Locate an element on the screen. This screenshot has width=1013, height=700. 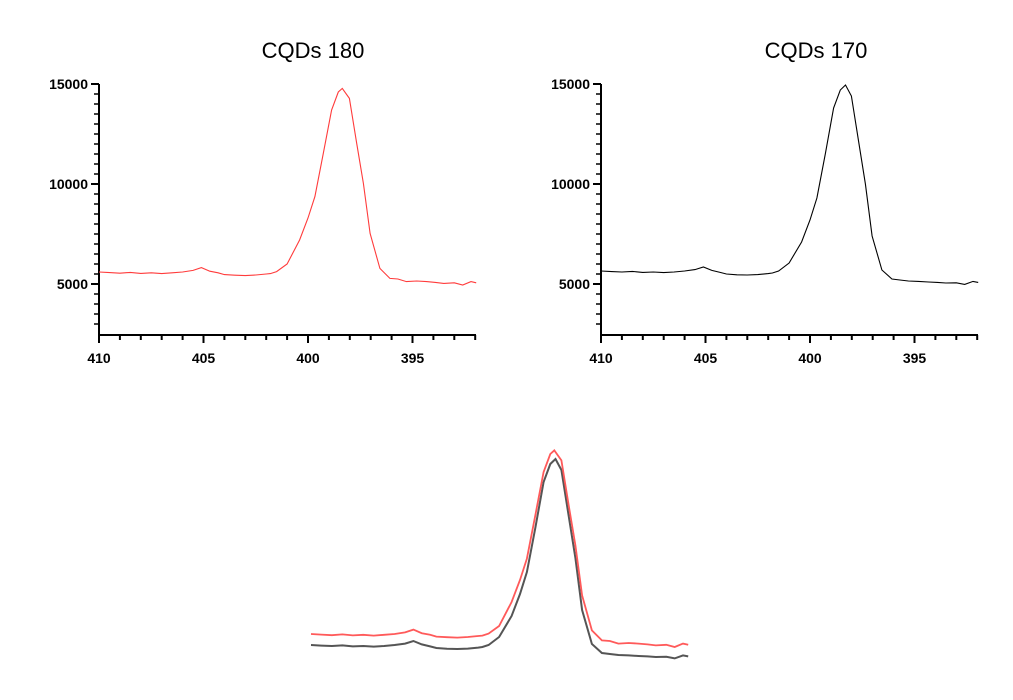
chart-title-cqds-180: CQDs 180 is located at coordinates (313, 50).